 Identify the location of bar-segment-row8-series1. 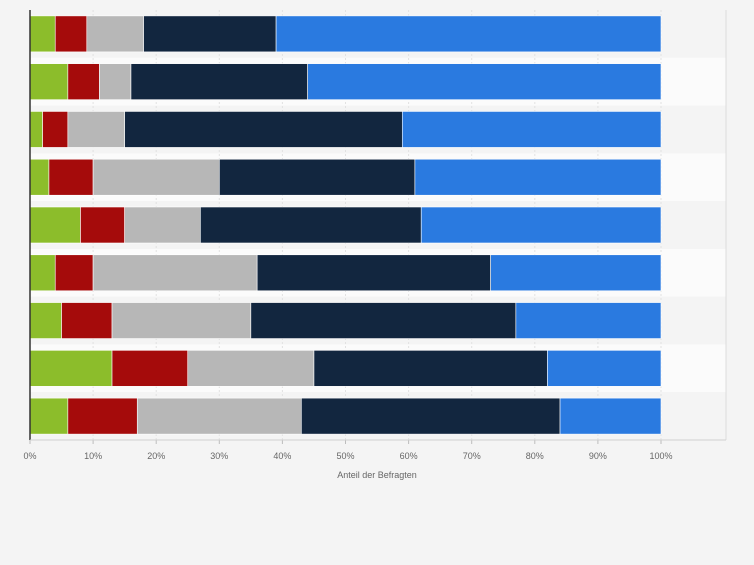
(71, 368).